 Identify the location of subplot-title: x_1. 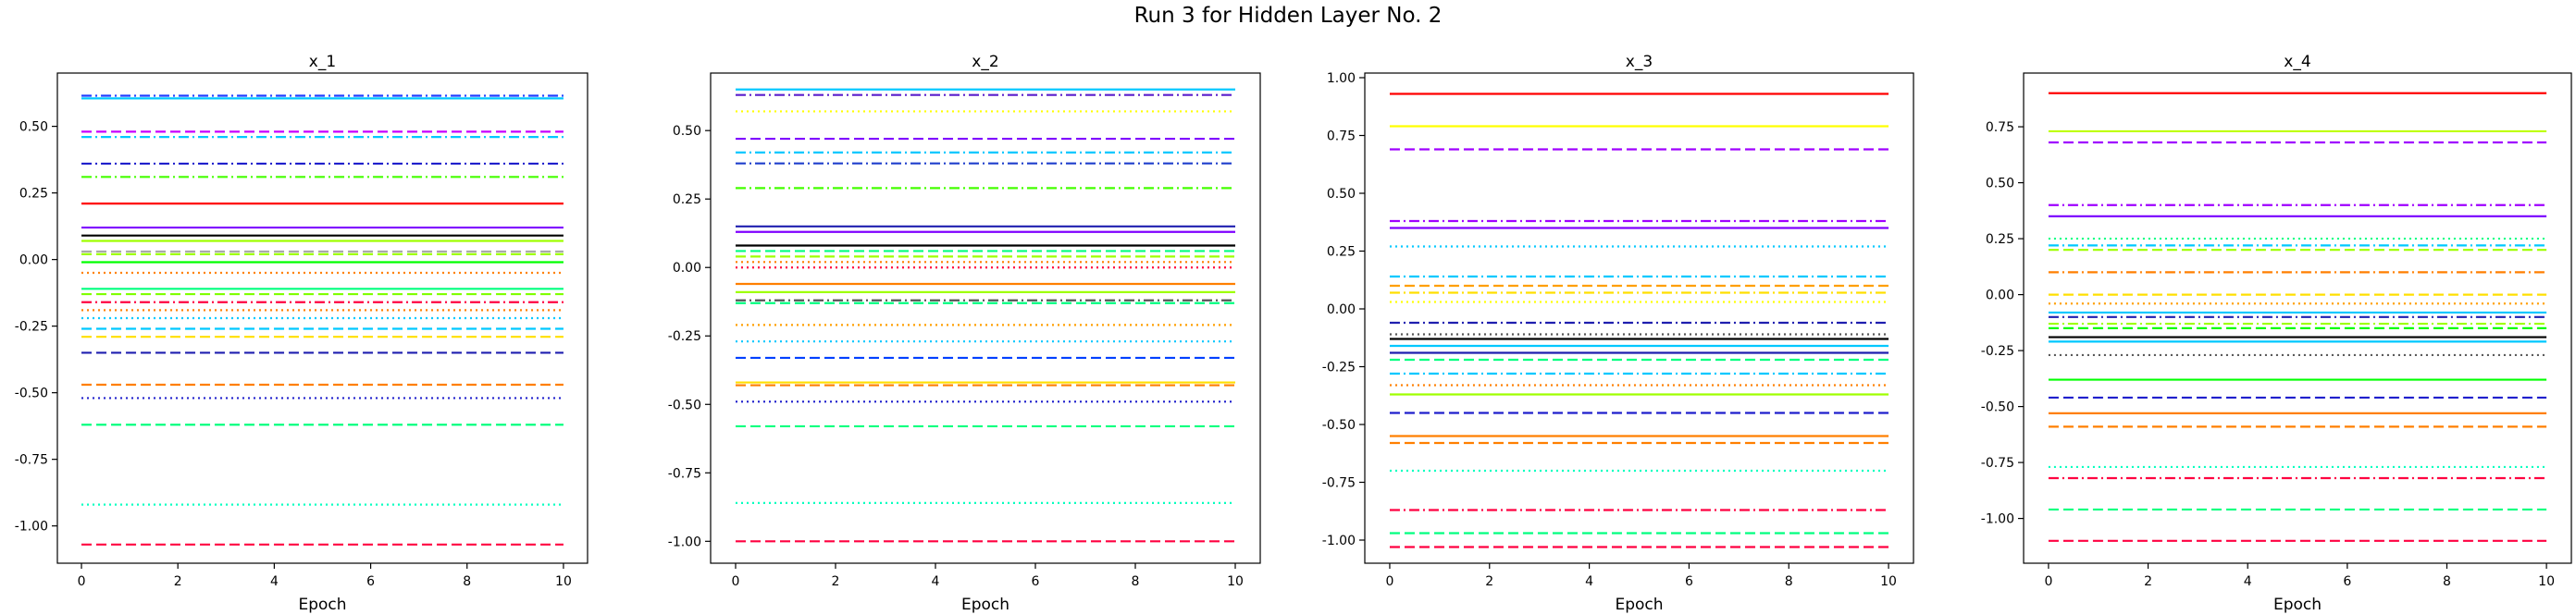
(323, 62).